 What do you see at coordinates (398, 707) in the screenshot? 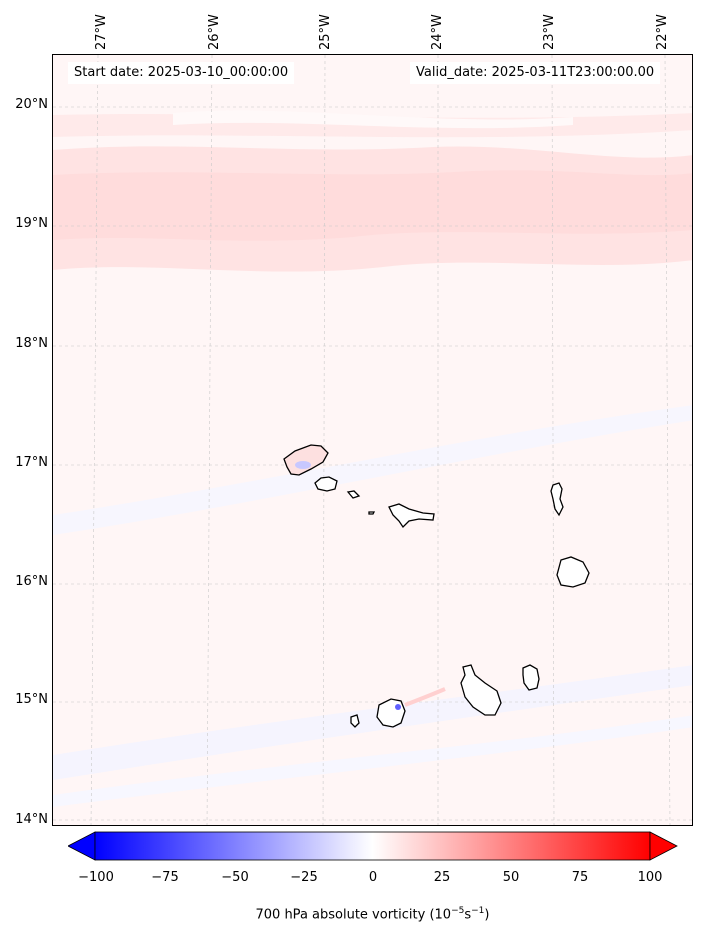
I see `fogo-vorticity-patch` at bounding box center [398, 707].